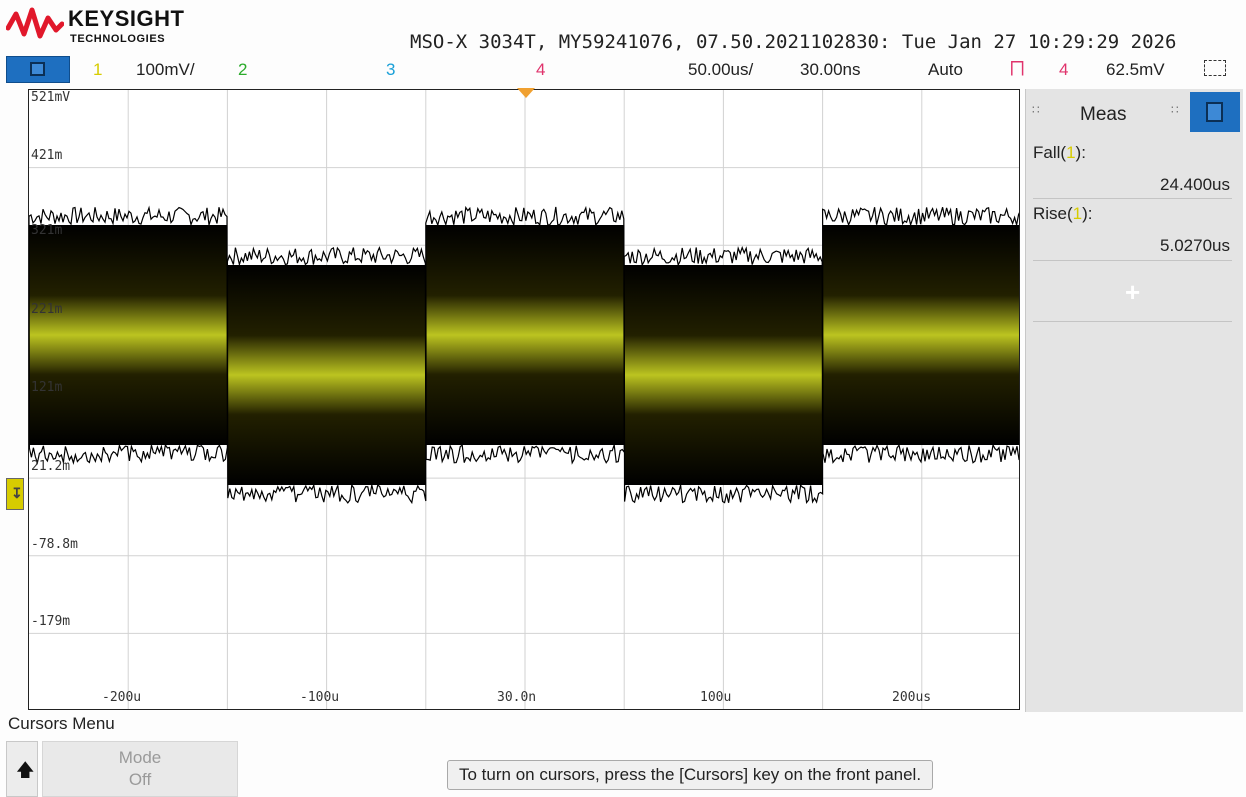  I want to click on x-label-3: 30.0n, so click(517, 697).